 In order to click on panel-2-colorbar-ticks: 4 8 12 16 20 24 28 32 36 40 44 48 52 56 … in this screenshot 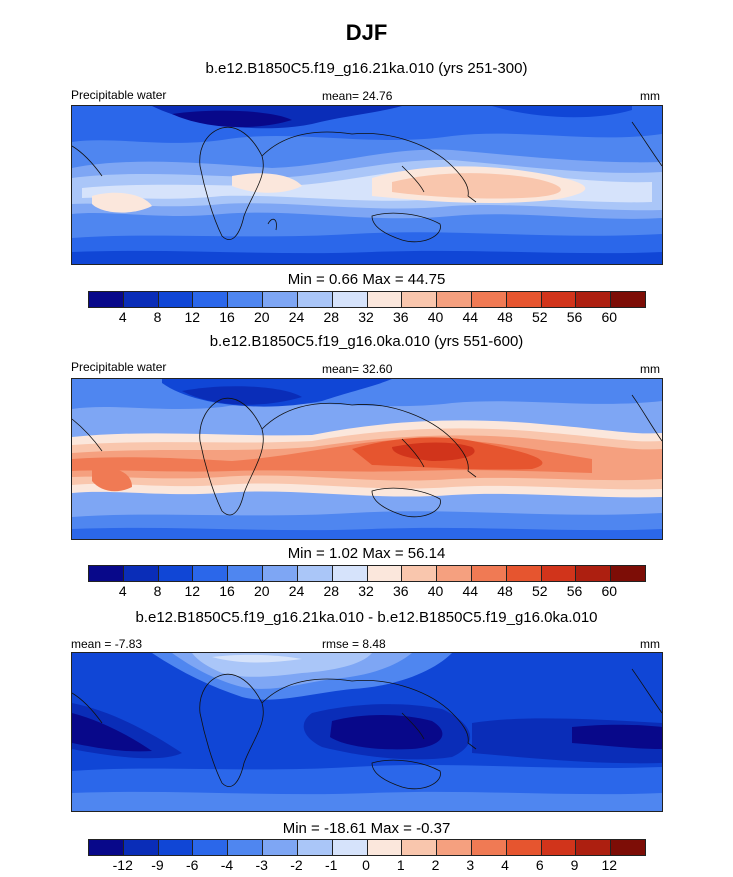, I will do `click(366, 592)`.